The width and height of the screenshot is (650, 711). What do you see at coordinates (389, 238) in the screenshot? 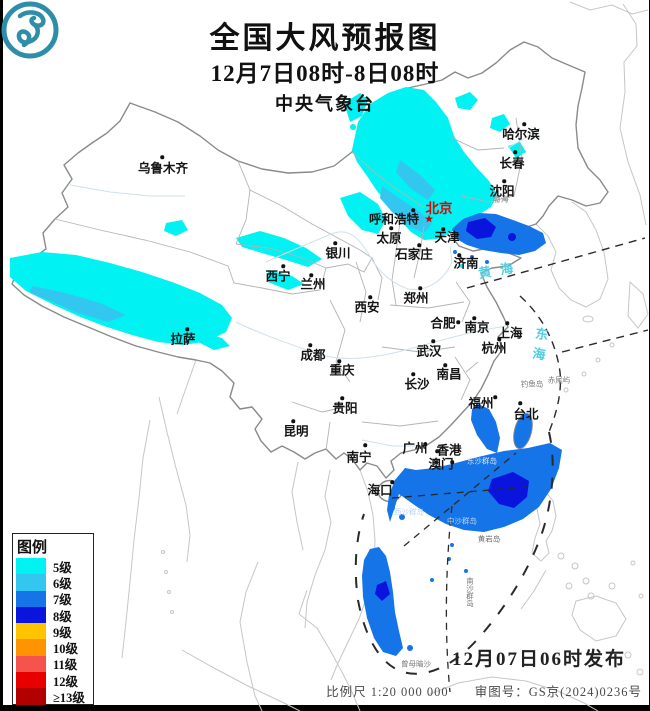
I see `city-label: 太原` at bounding box center [389, 238].